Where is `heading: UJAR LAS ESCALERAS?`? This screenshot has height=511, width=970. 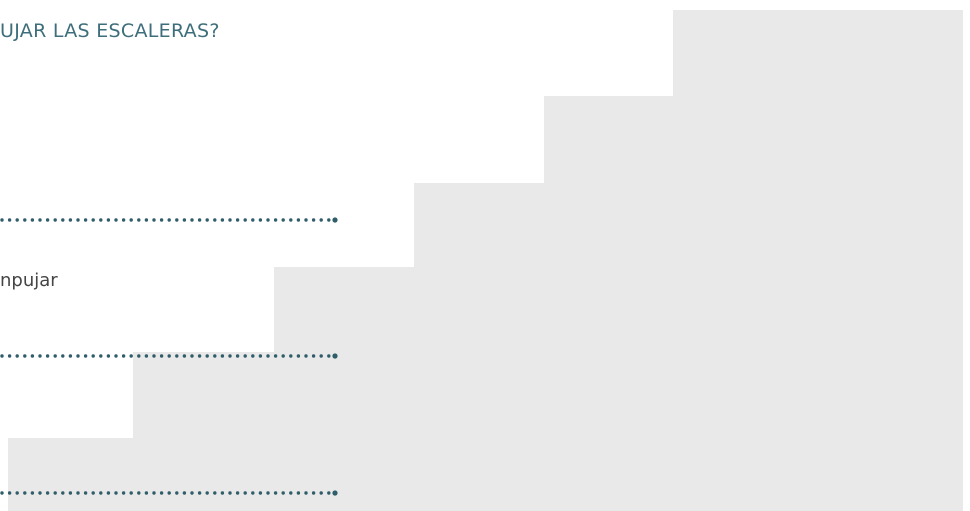
heading: UJAR LAS ESCALERAS? is located at coordinates (110, 31).